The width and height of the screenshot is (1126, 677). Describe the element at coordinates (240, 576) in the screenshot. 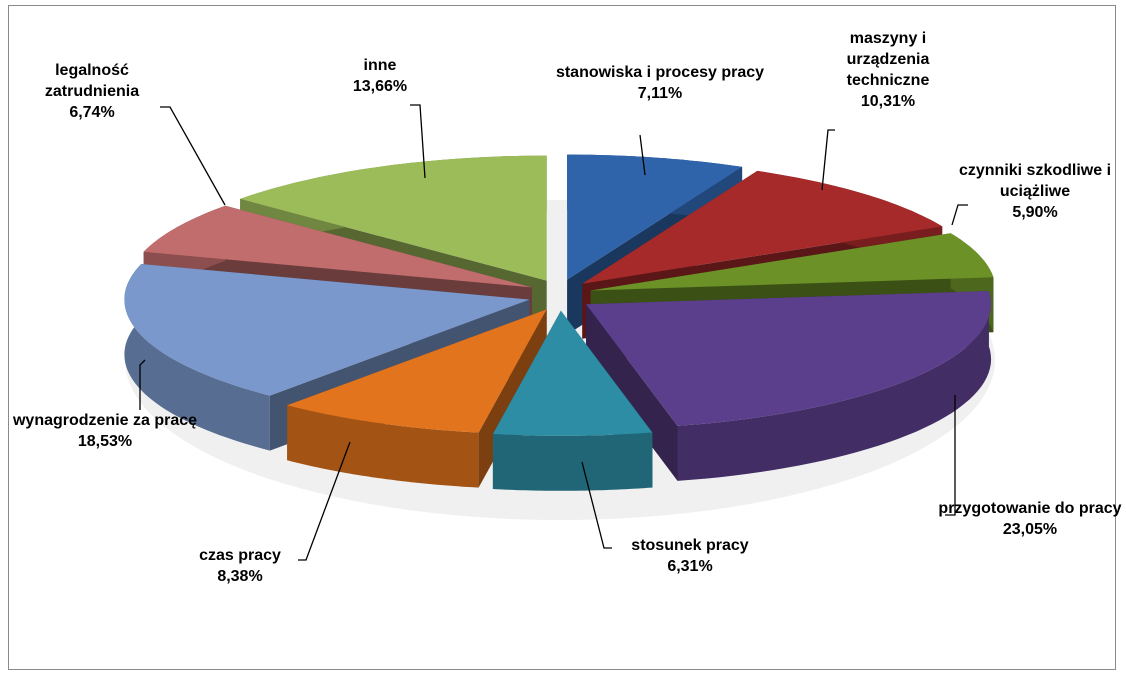

I see `value-label: 8,38%` at that location.